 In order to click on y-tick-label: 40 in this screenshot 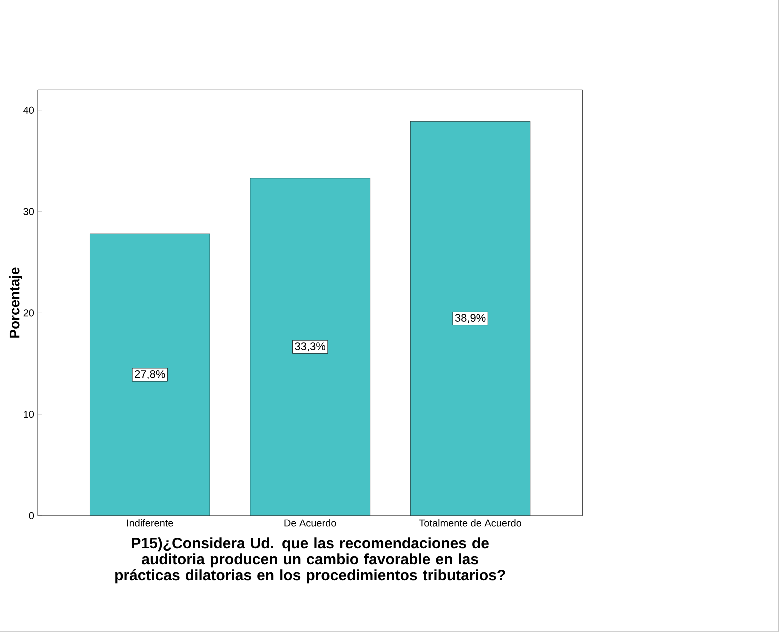, I will do `click(29, 110)`.